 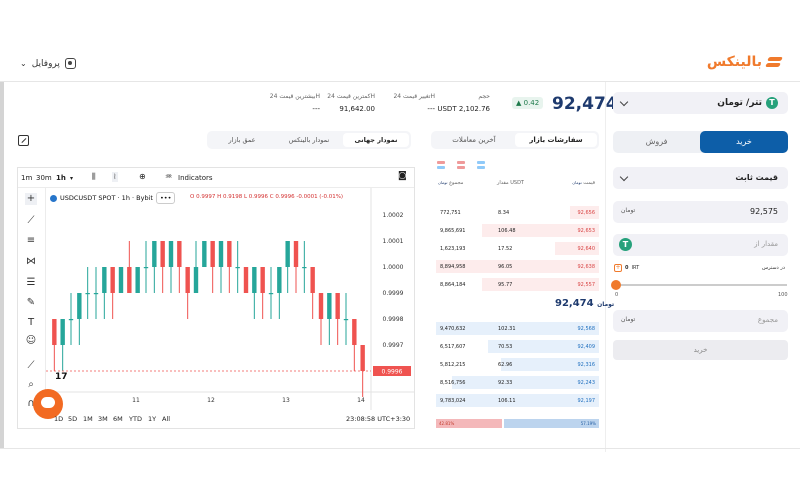 What do you see at coordinates (31, 340) in the screenshot?
I see `emoji-icon: ☺` at bounding box center [31, 340].